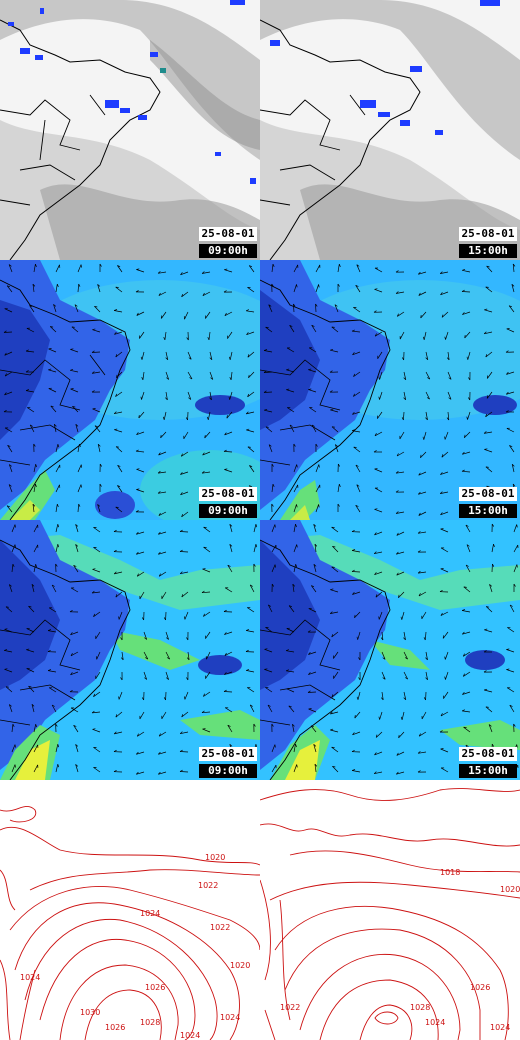 Image resolution: width=520 pixels, height=1040 pixels. What do you see at coordinates (129, 390) in the screenshot?
I see `wind-vectors` at bounding box center [129, 390].